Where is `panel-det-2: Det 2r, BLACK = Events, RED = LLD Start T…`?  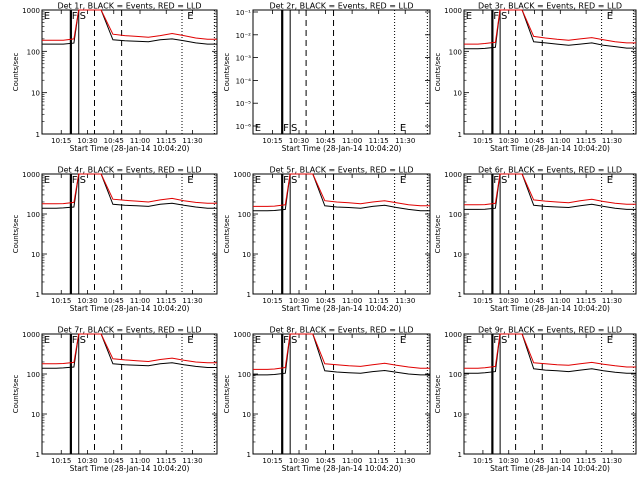
panel-det-2: Det 2r, BLACK = Events, RED = LLD Start T… is located at coordinates (327, 77).